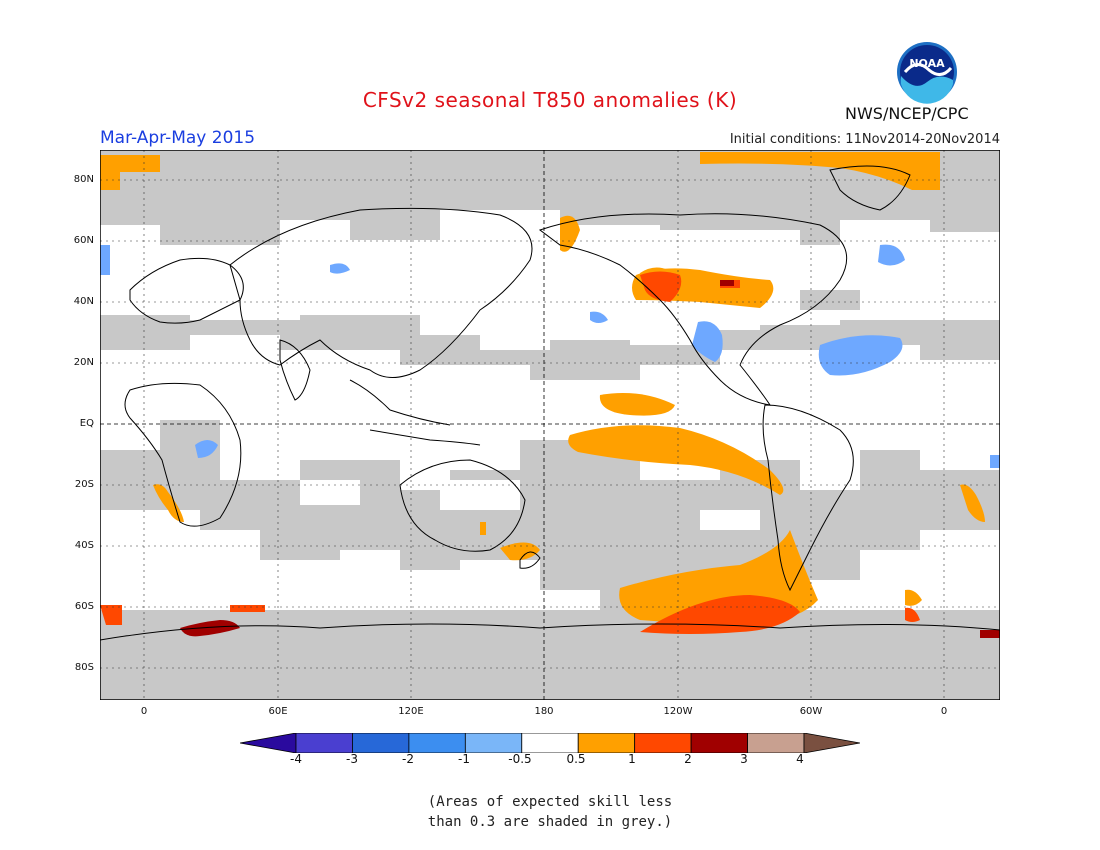 The height and width of the screenshot is (850, 1100). Describe the element at coordinates (927, 73) in the screenshot. I see `noaa-logo: NOAA` at that location.